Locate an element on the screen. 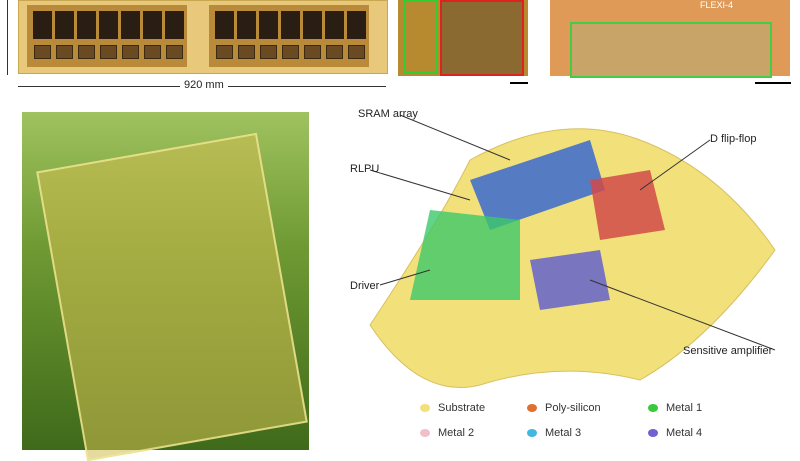 The width and height of the screenshot is (800, 461). chip-closeup is located at coordinates (463, 38).